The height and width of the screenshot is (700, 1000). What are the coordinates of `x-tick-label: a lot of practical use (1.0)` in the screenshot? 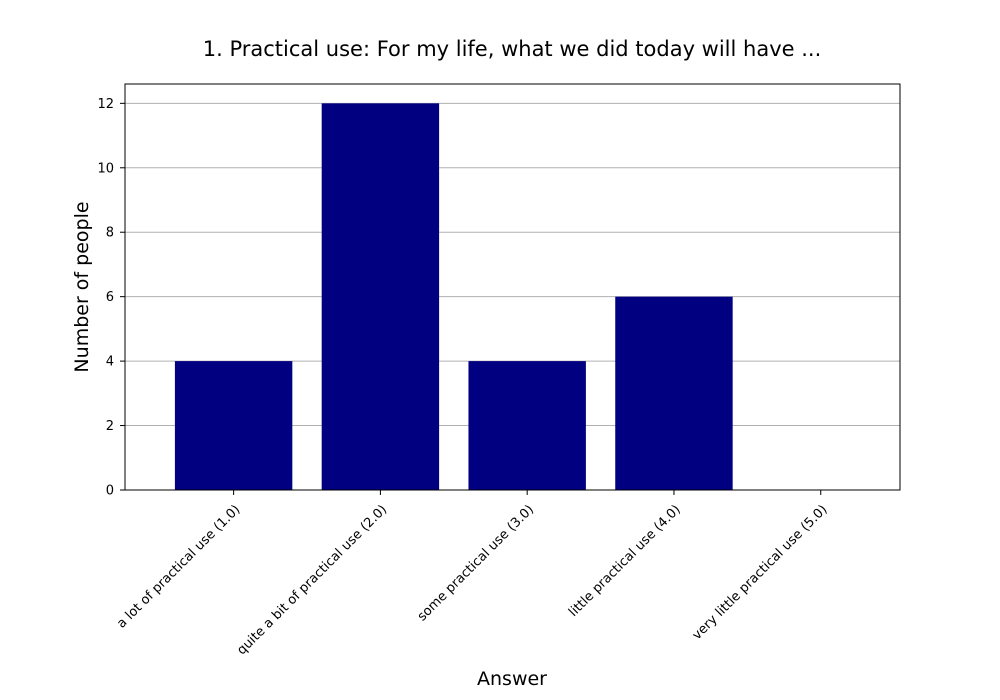 It's located at (178, 566).